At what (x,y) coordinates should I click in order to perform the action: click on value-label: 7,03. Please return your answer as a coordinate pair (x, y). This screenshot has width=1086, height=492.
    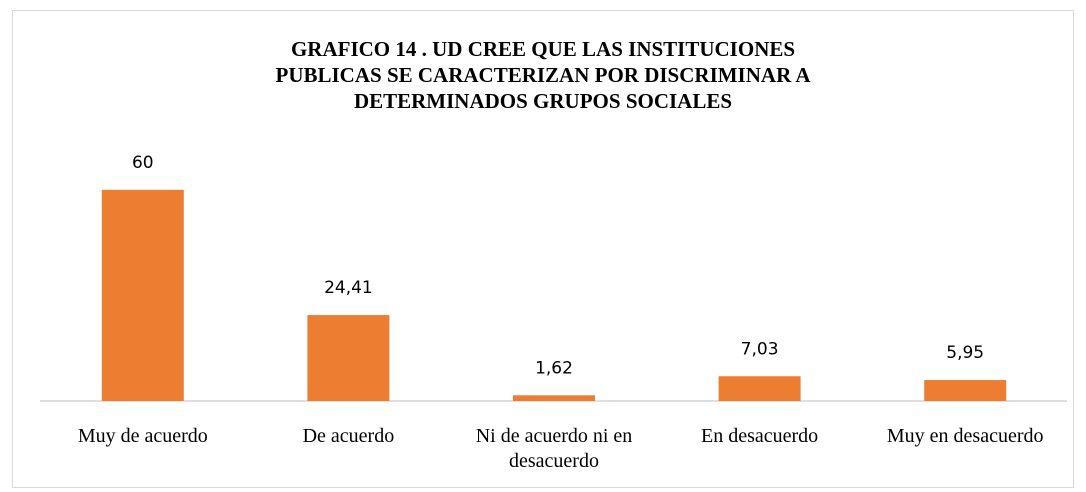
    Looking at the image, I should click on (760, 349).